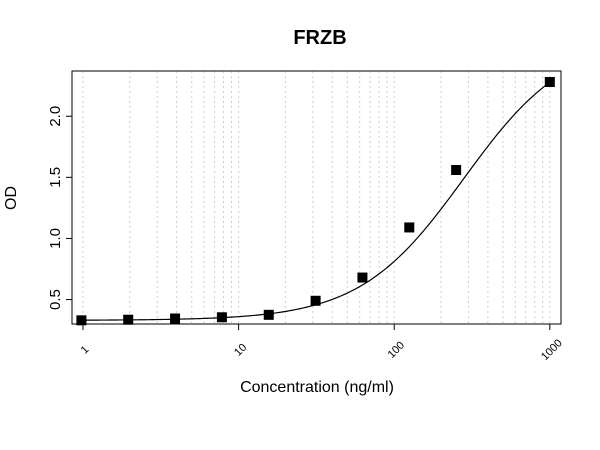 The height and width of the screenshot is (450, 600). What do you see at coordinates (85, 350) in the screenshot?
I see `x-tick-label: 1` at bounding box center [85, 350].